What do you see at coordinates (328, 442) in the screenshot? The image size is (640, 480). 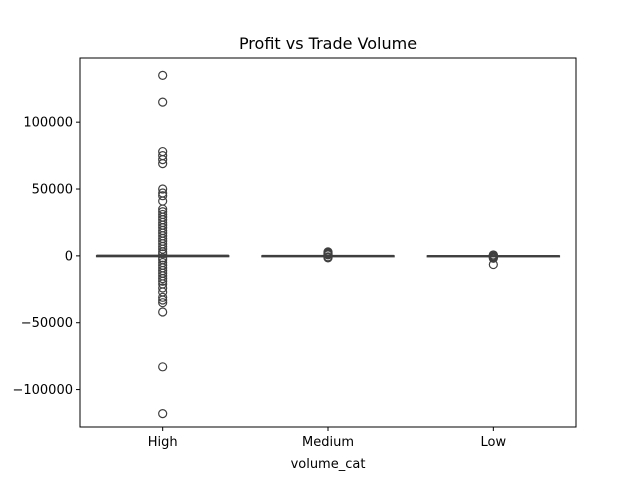 I see `x-tick-label: Medium` at bounding box center [328, 442].